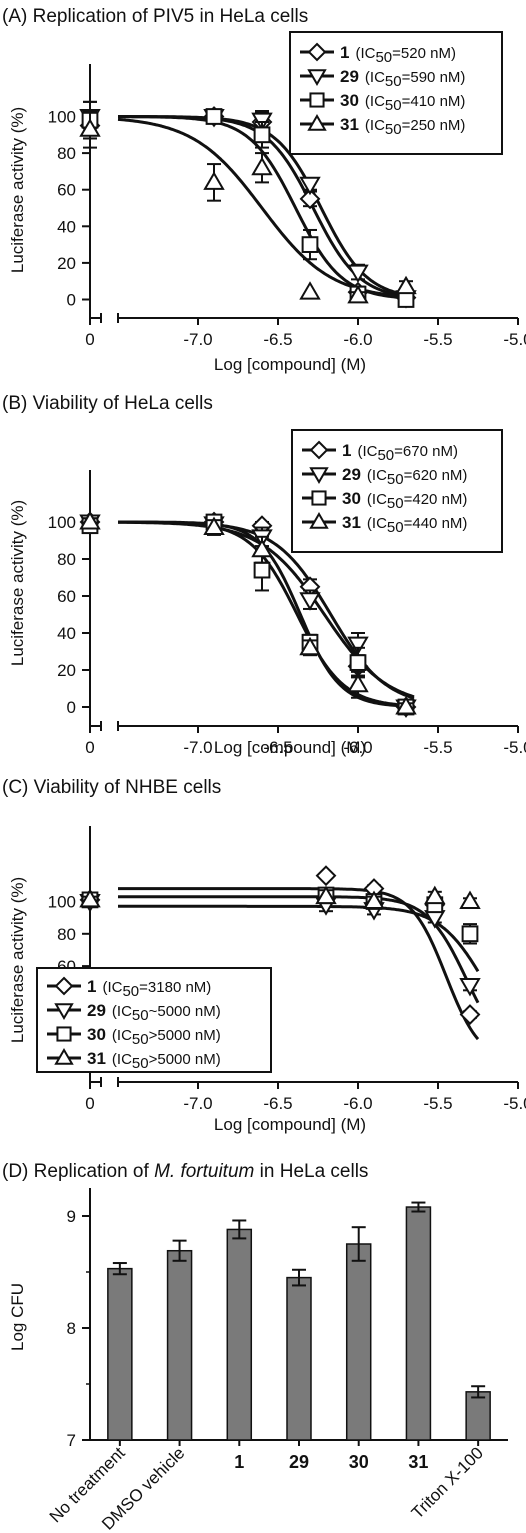 The height and width of the screenshot is (1533, 526). I want to click on panel-b-x-tick-label: -6.0, so click(357, 747).